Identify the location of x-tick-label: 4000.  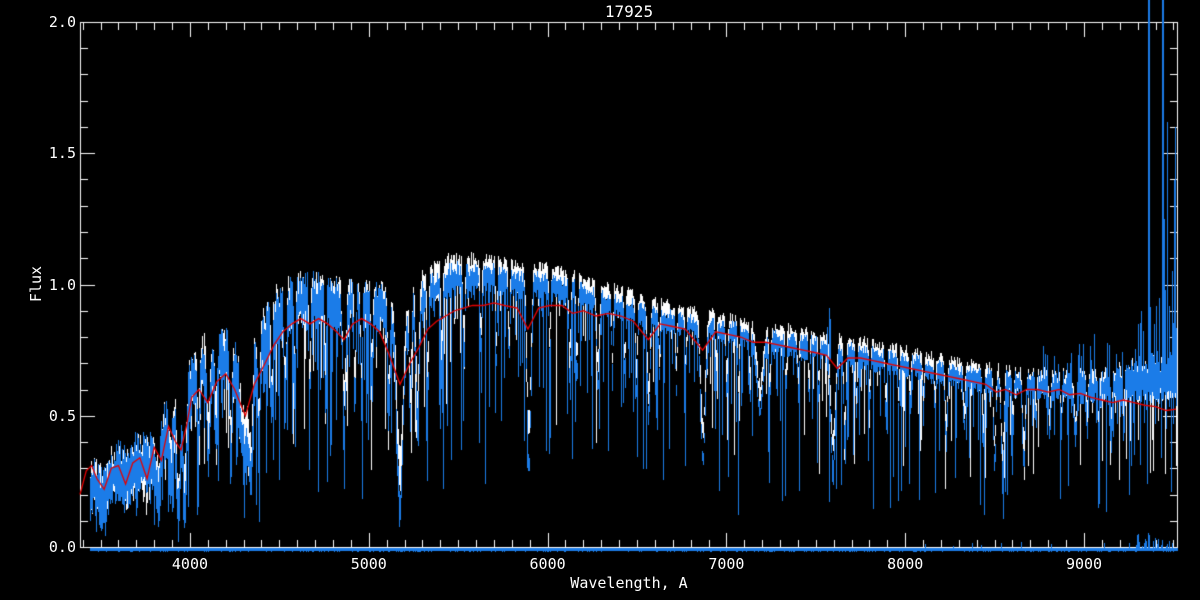
(190, 564).